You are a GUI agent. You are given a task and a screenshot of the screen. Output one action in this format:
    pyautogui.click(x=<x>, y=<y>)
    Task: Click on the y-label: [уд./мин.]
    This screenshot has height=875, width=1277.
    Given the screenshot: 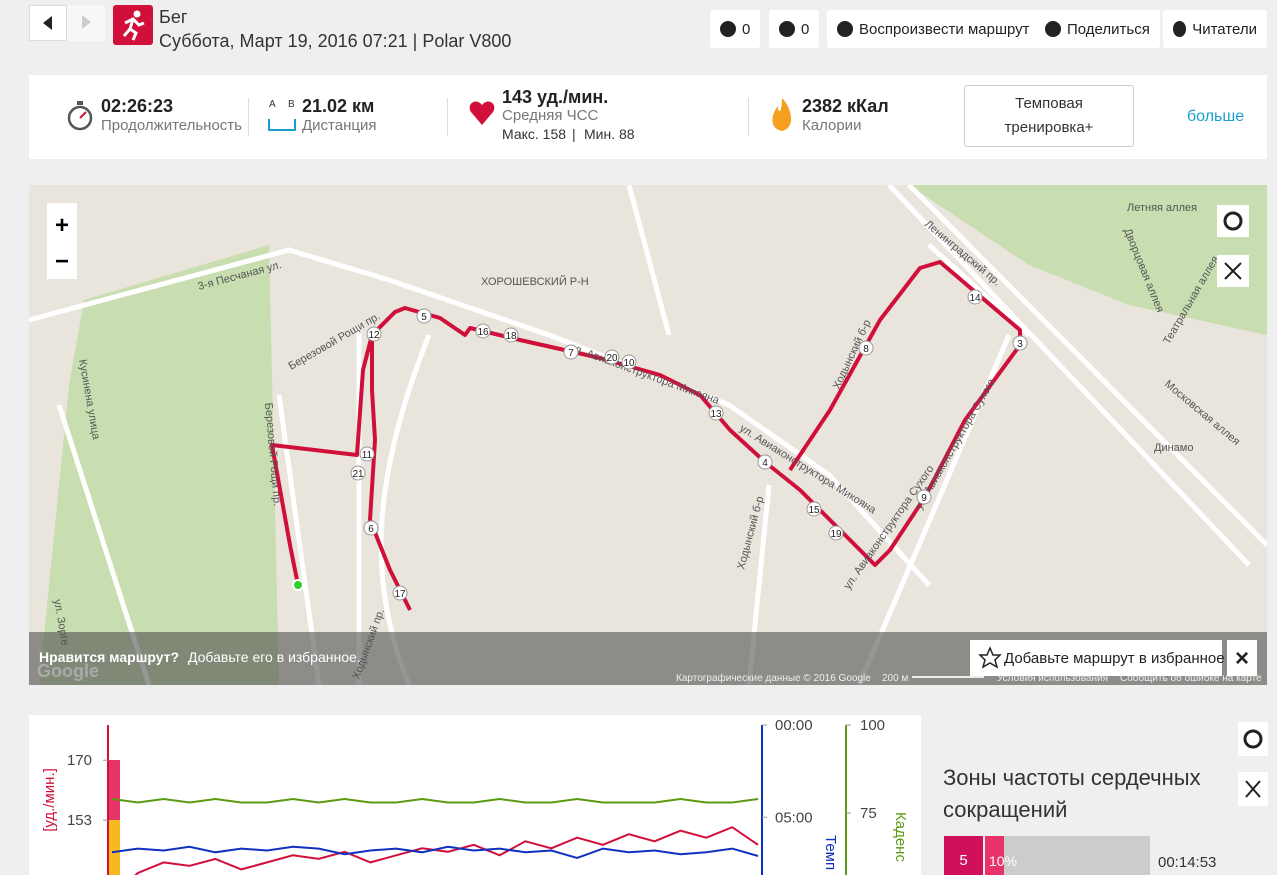 What is the action you would take?
    pyautogui.click(x=49, y=800)
    